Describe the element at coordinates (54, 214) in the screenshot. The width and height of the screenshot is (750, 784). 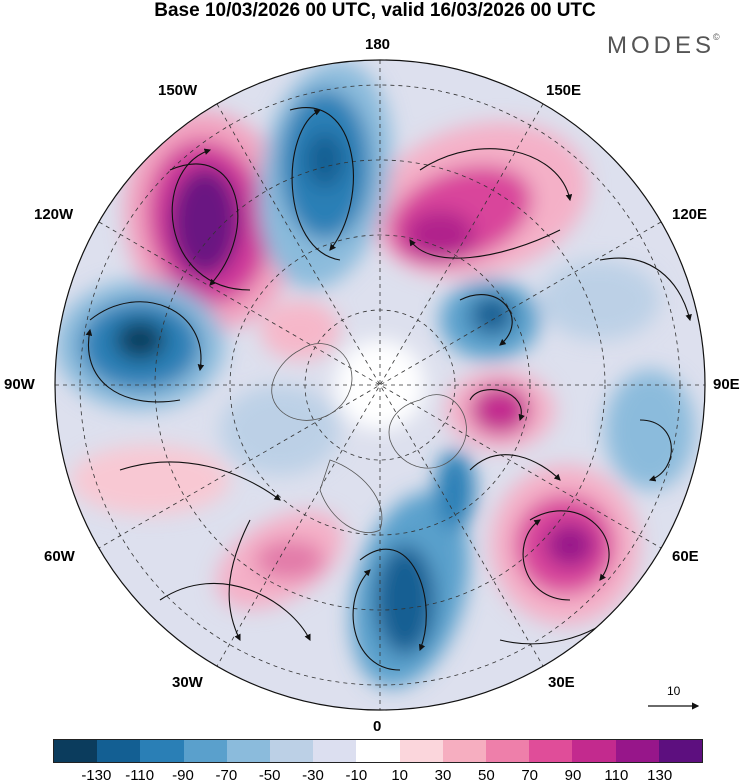
I see `lon-label-120w: 120W` at that location.